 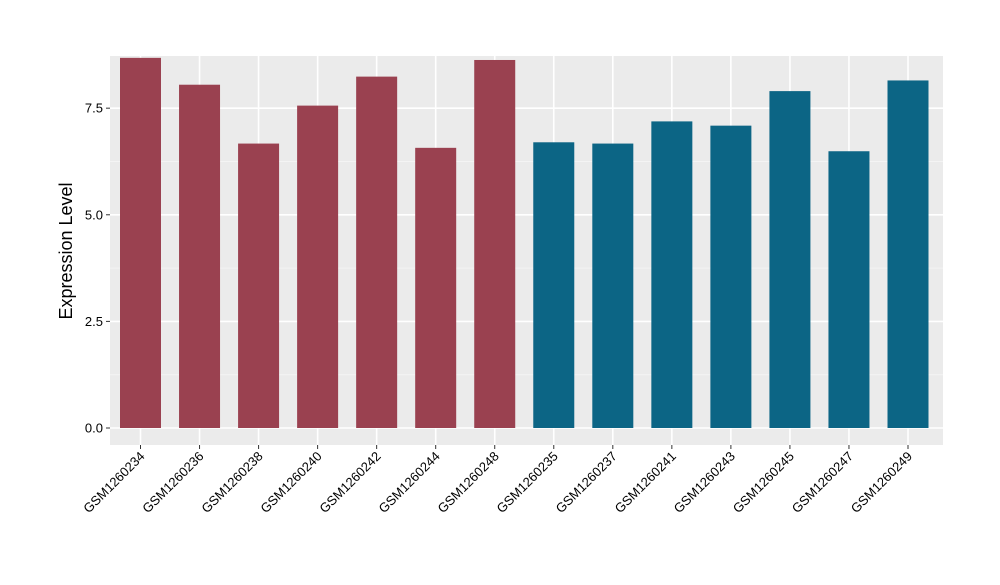 What do you see at coordinates (586, 482) in the screenshot?
I see `x-tick-label: GSM1260237` at bounding box center [586, 482].